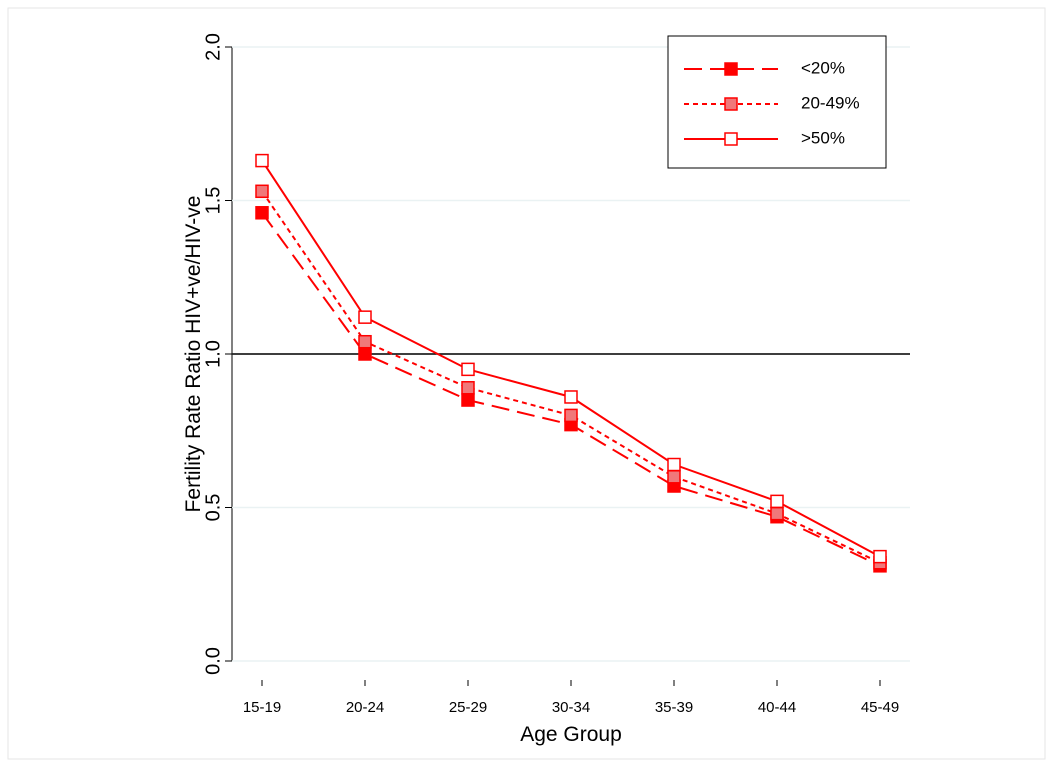  I want to click on x-tick-label: 45-49, so click(880, 707).